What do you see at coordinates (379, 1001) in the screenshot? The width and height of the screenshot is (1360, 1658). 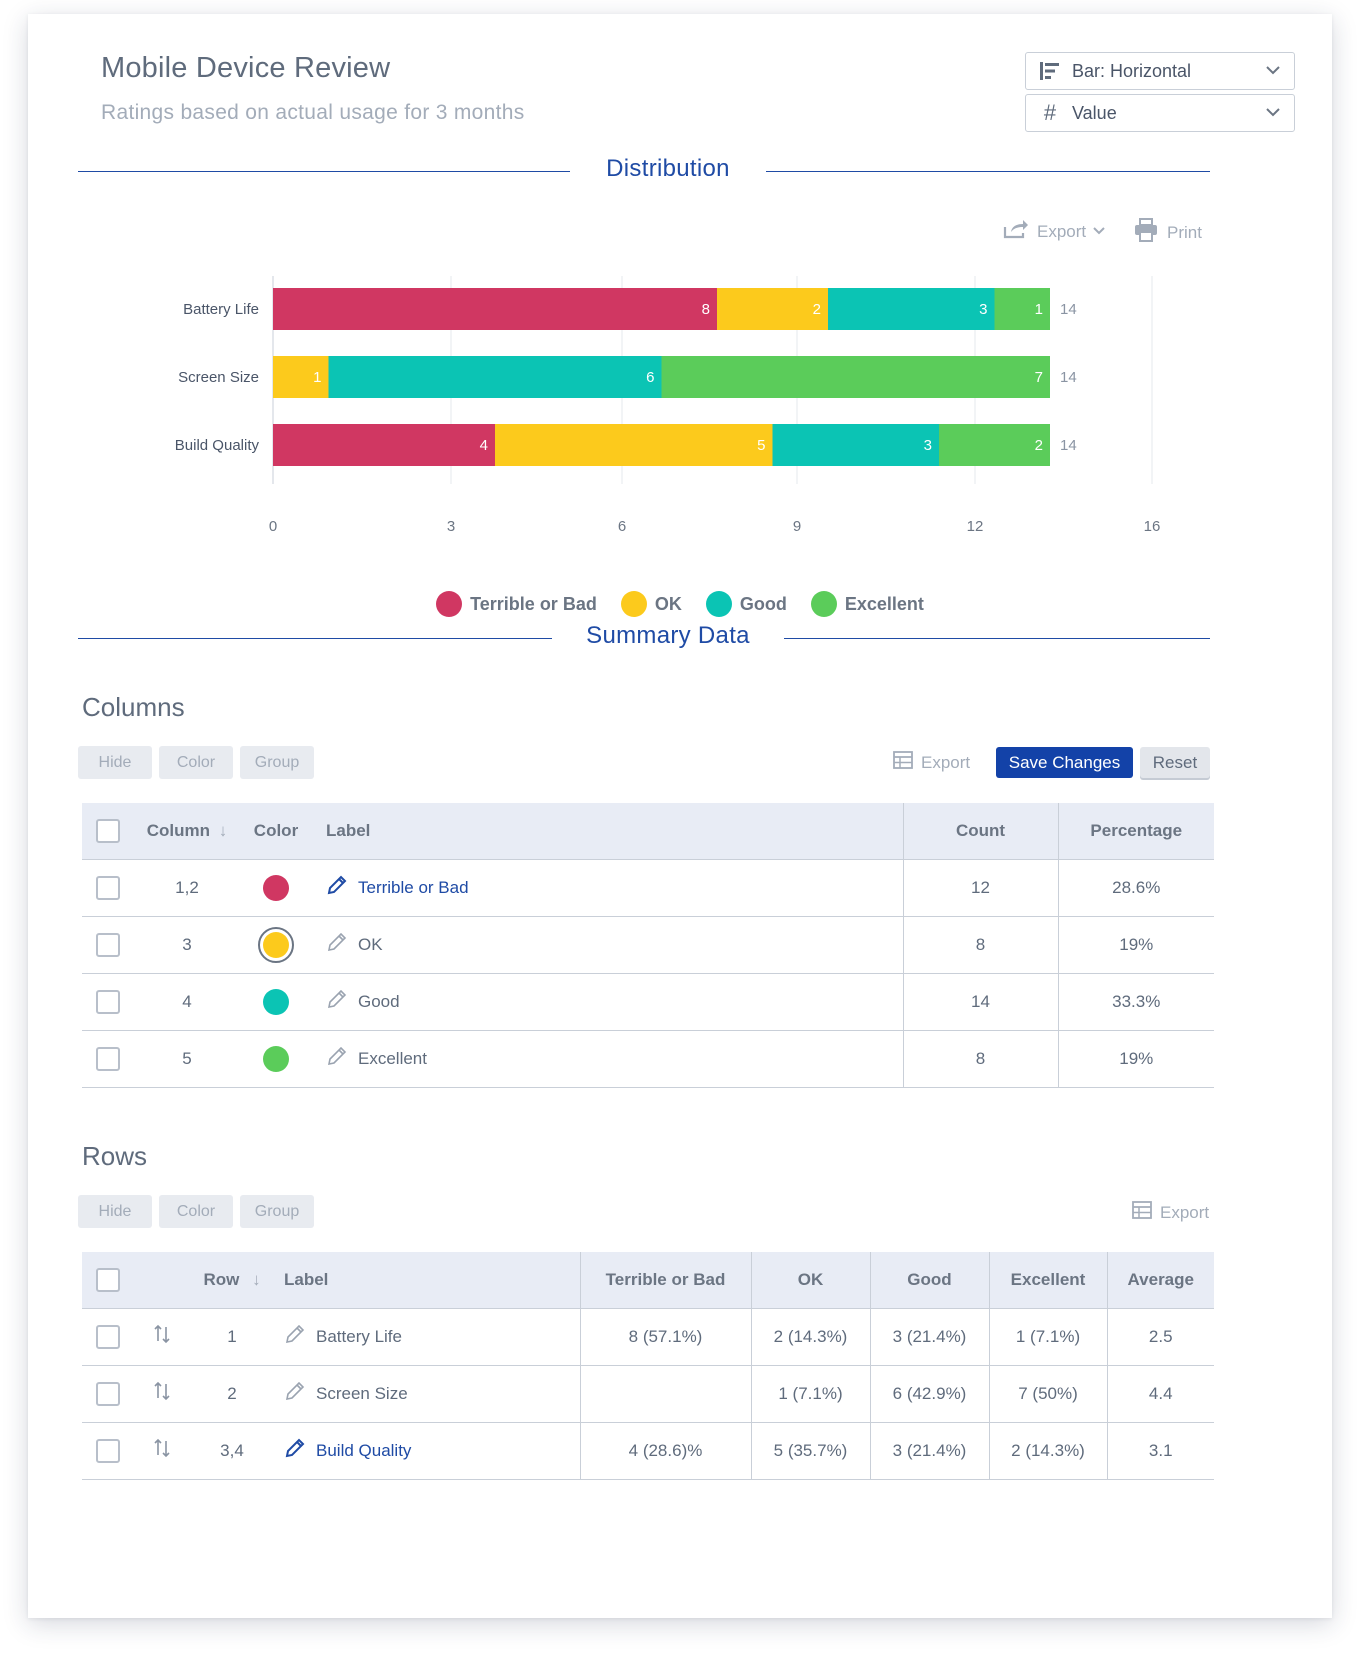 I see `column-label: Good` at bounding box center [379, 1001].